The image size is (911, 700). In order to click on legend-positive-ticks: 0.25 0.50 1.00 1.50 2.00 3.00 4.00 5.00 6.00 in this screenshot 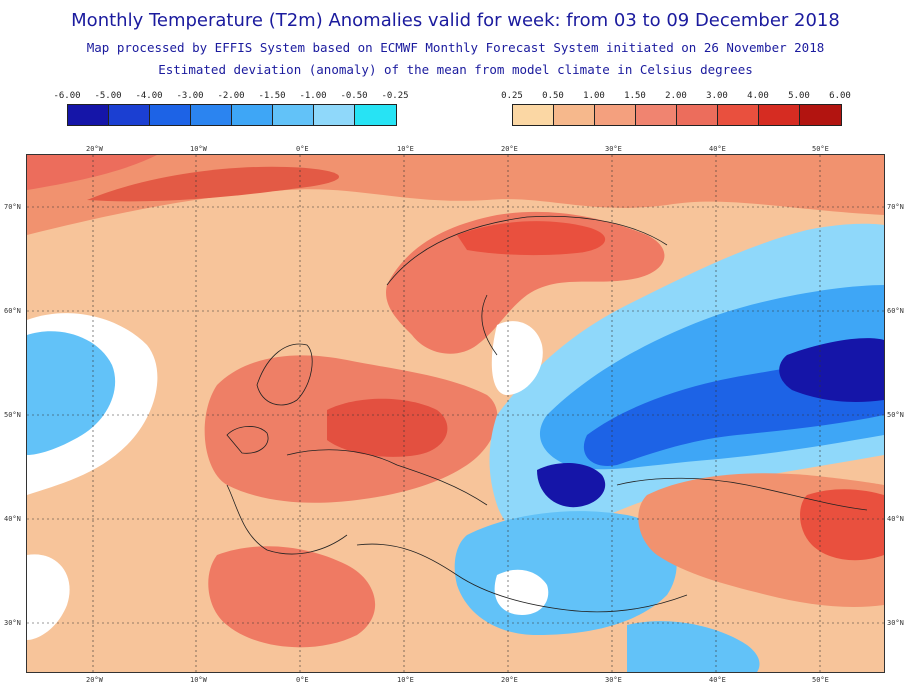, I will do `click(676, 97)`.